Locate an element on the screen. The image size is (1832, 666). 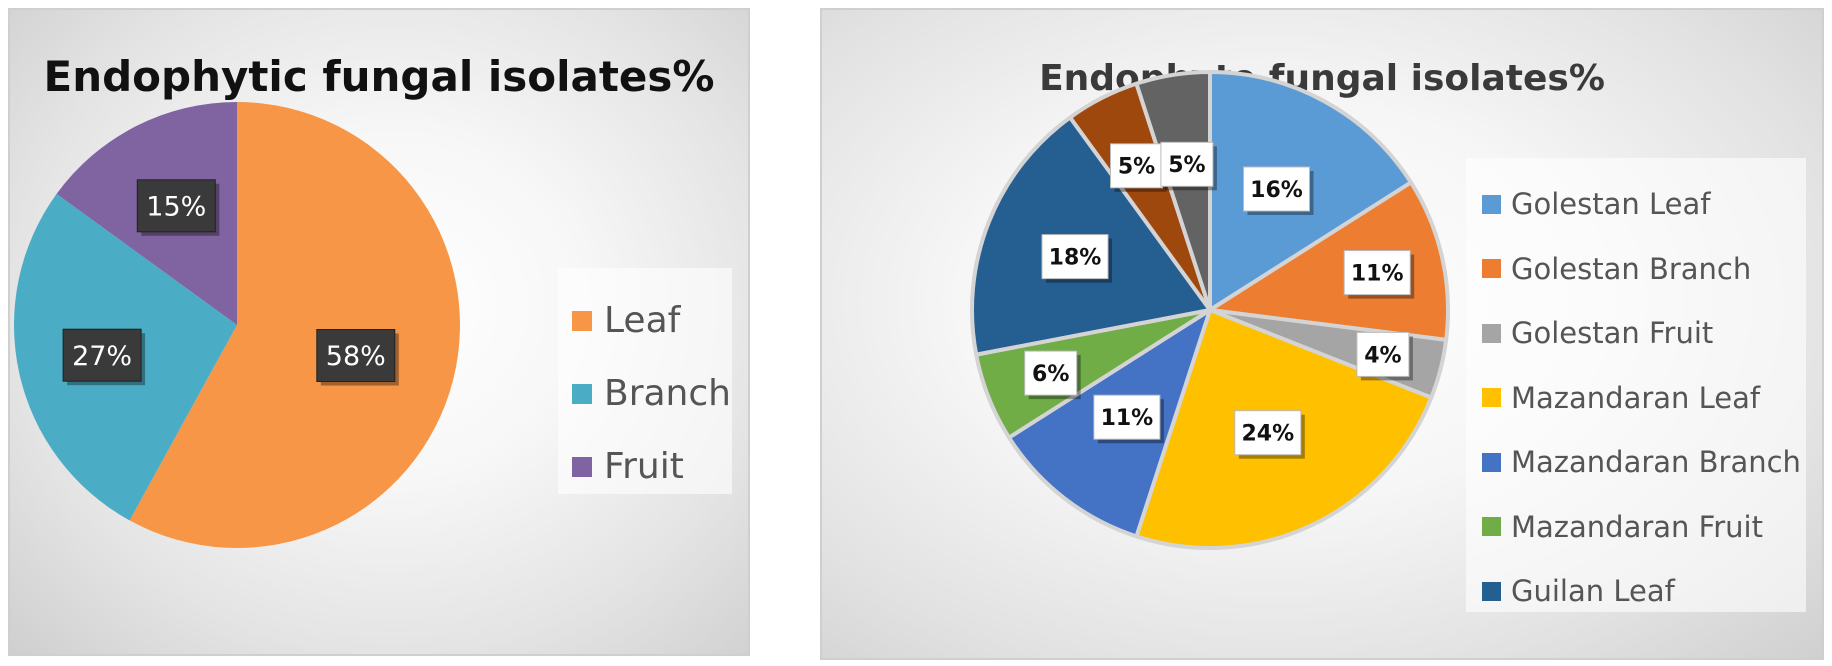
data-label-golestan-branch: 11% is located at coordinates (1379, 274).